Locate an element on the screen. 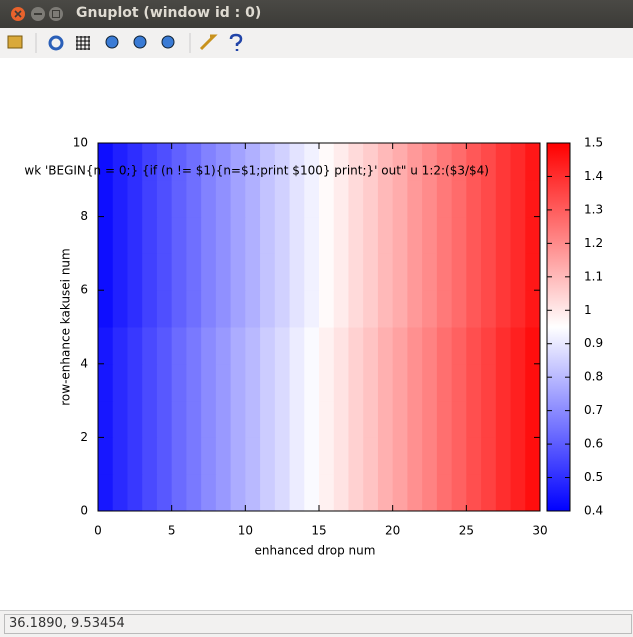  zoom-prev-button is located at coordinates (112, 42).